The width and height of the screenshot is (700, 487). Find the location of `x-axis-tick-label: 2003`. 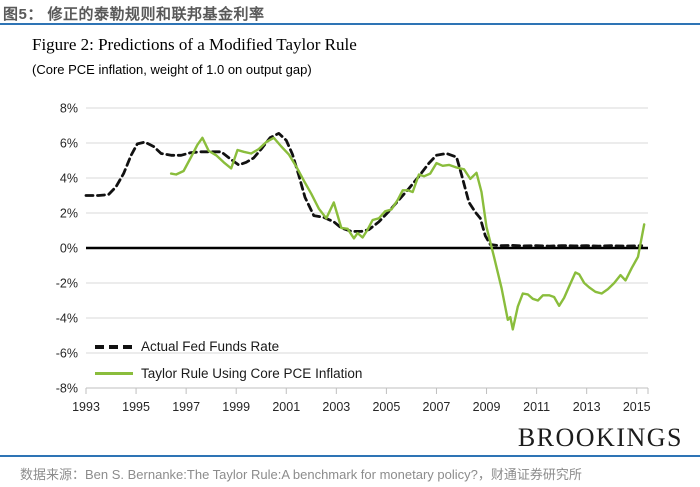

x-axis-tick-label: 2003 is located at coordinates (336, 407).